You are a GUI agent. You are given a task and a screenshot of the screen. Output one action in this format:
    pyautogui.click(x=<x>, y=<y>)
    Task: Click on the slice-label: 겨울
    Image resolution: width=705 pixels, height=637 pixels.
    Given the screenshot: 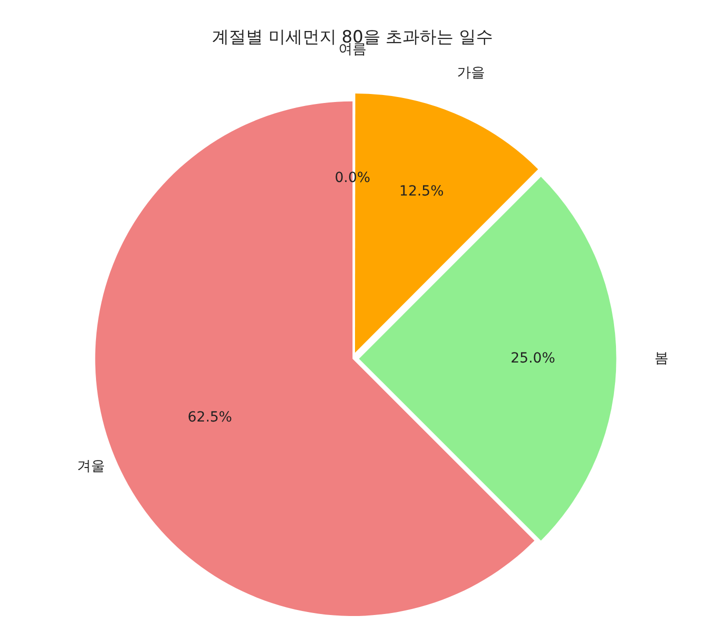 What is the action you would take?
    pyautogui.click(x=91, y=466)
    